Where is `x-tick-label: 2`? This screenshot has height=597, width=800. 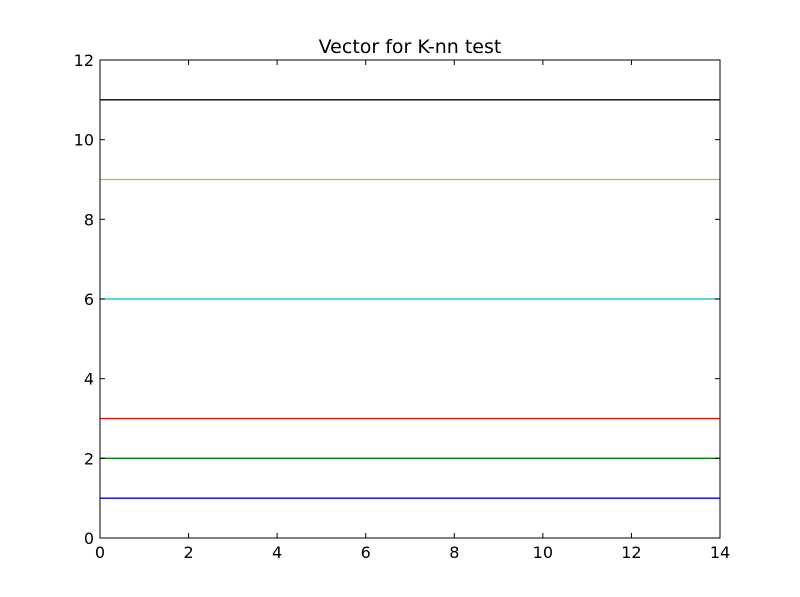
x-tick-label: 2 is located at coordinates (188, 552).